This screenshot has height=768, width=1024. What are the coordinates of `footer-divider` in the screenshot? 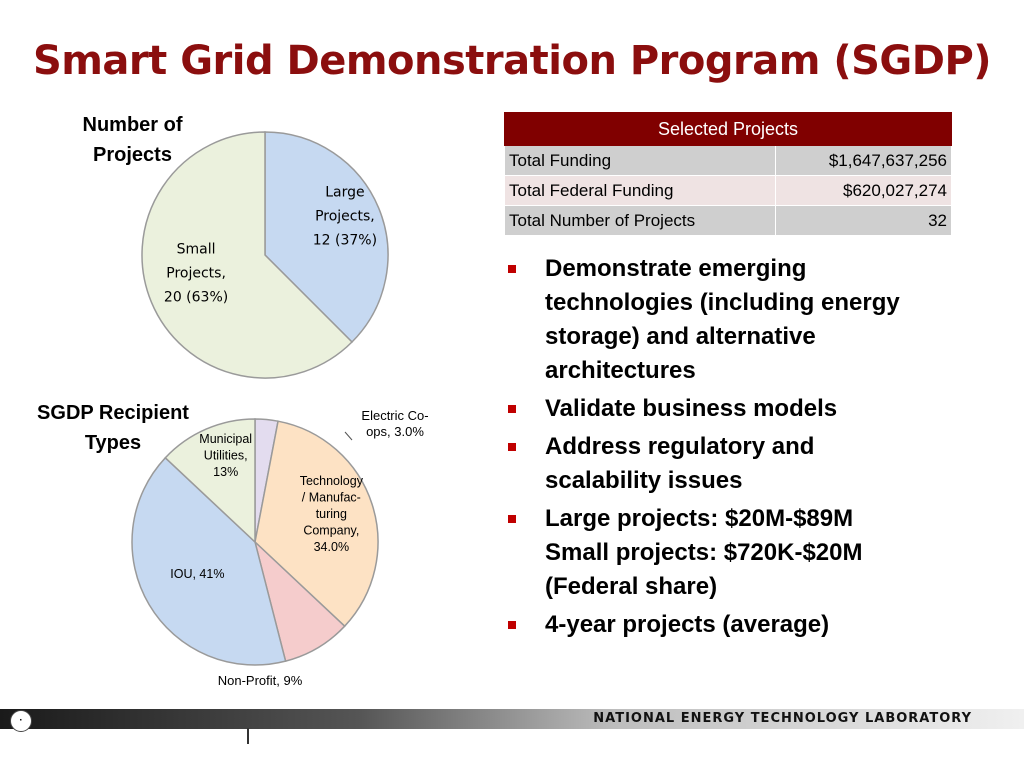 It's located at (248, 736).